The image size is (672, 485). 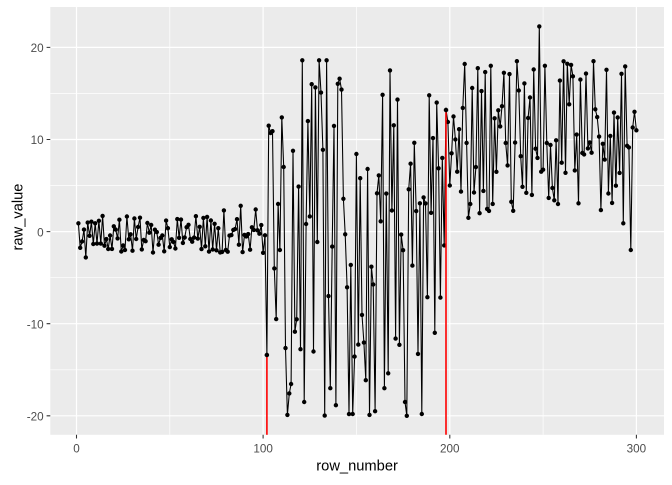 What do you see at coordinates (263, 449) in the screenshot?
I see `svg-text: 100` at bounding box center [263, 449].